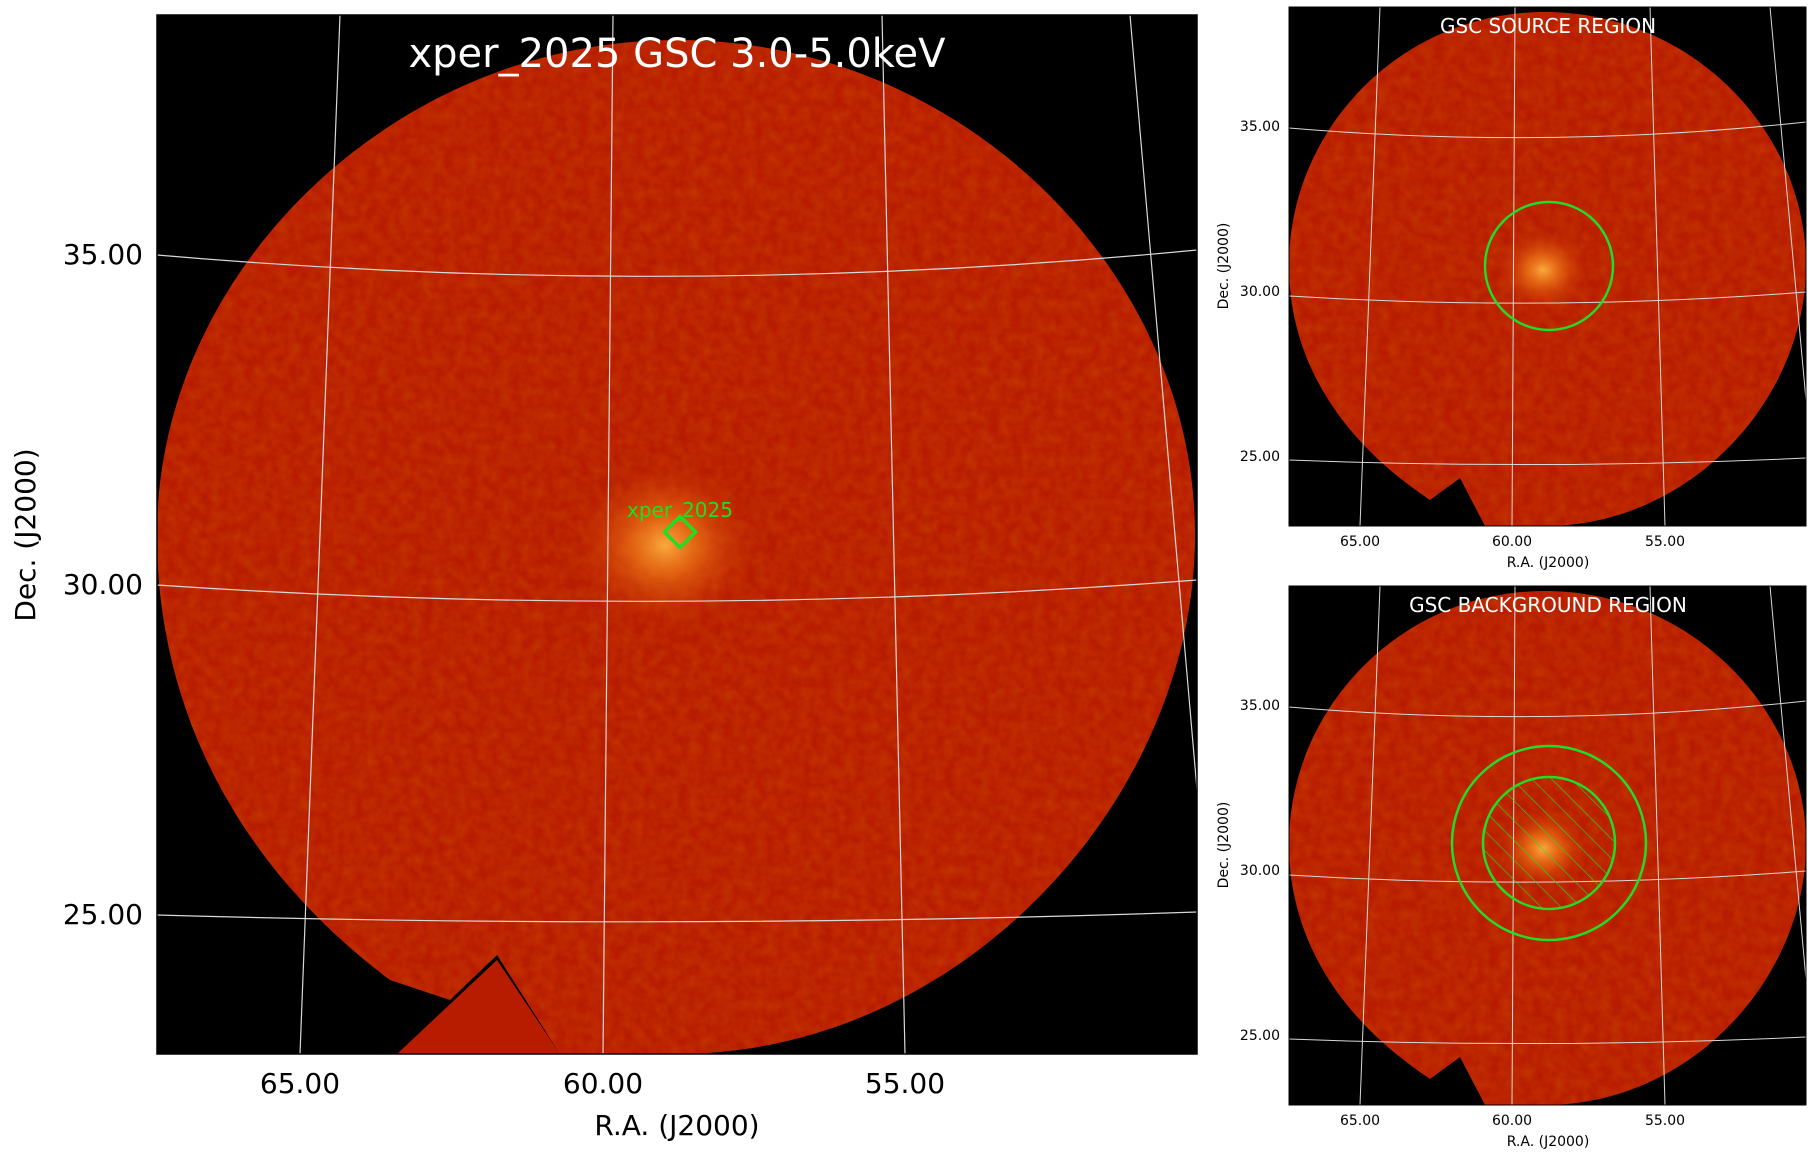 This screenshot has height=1156, width=1815. What do you see at coordinates (1543, 270) in the screenshot?
I see `source-panel-glow` at bounding box center [1543, 270].